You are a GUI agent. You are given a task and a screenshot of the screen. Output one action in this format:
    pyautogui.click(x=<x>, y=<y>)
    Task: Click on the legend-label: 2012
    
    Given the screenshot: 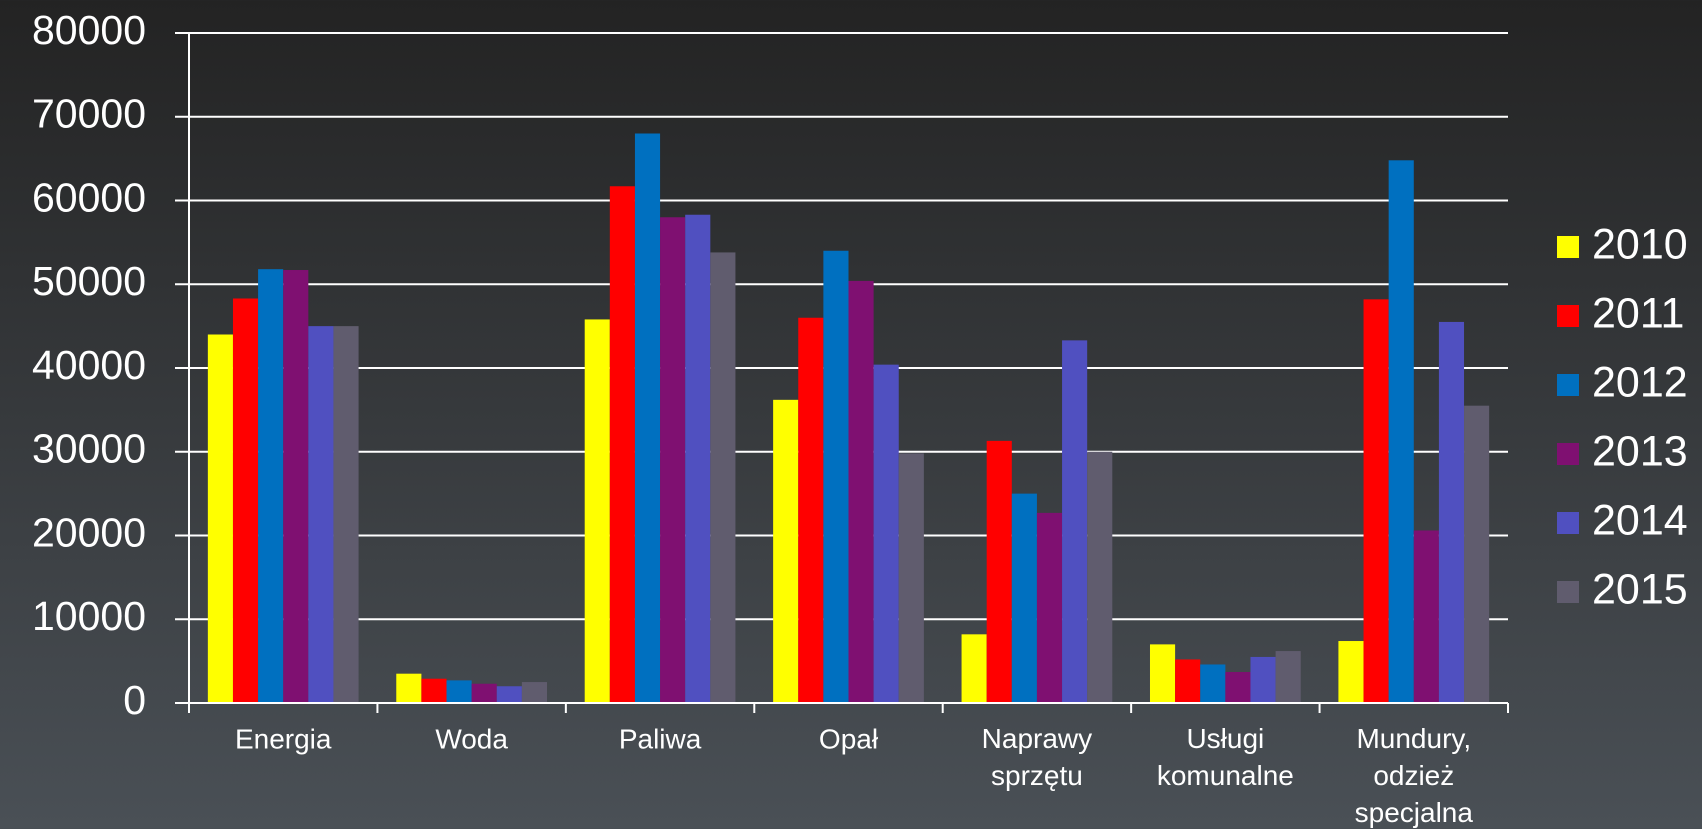 What is the action you would take?
    pyautogui.click(x=1640, y=382)
    